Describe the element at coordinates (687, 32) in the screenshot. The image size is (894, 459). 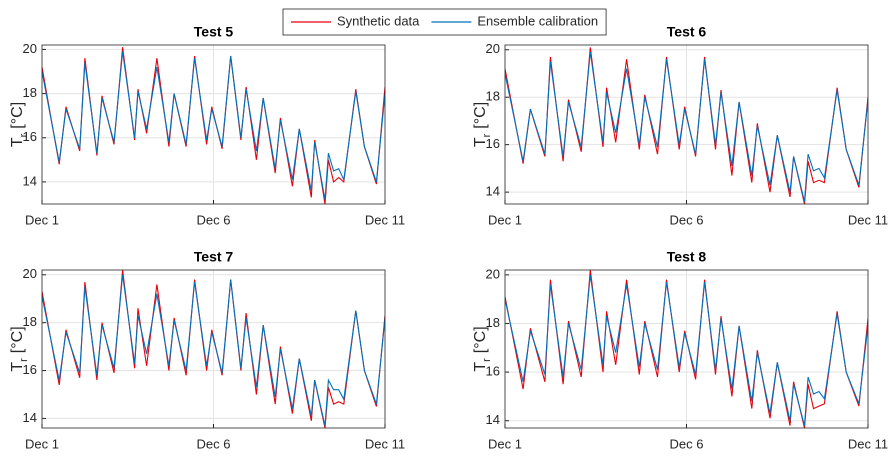
I see `subplot-title: Test 6` at that location.